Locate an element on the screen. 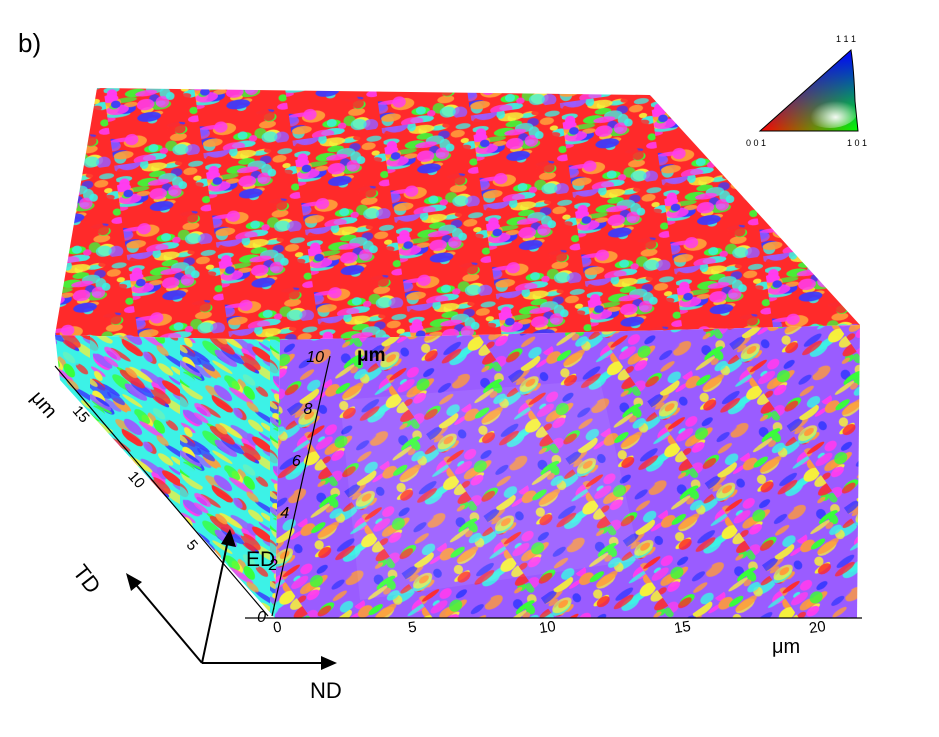 Image resolution: width=939 pixels, height=737 pixels. horizontal-axis-tick-label: 5 is located at coordinates (412, 628).